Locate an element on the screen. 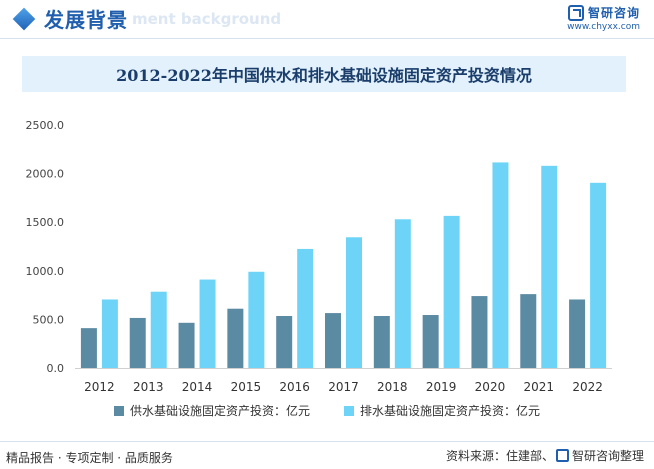  x-category-label: 2022 is located at coordinates (587, 387).